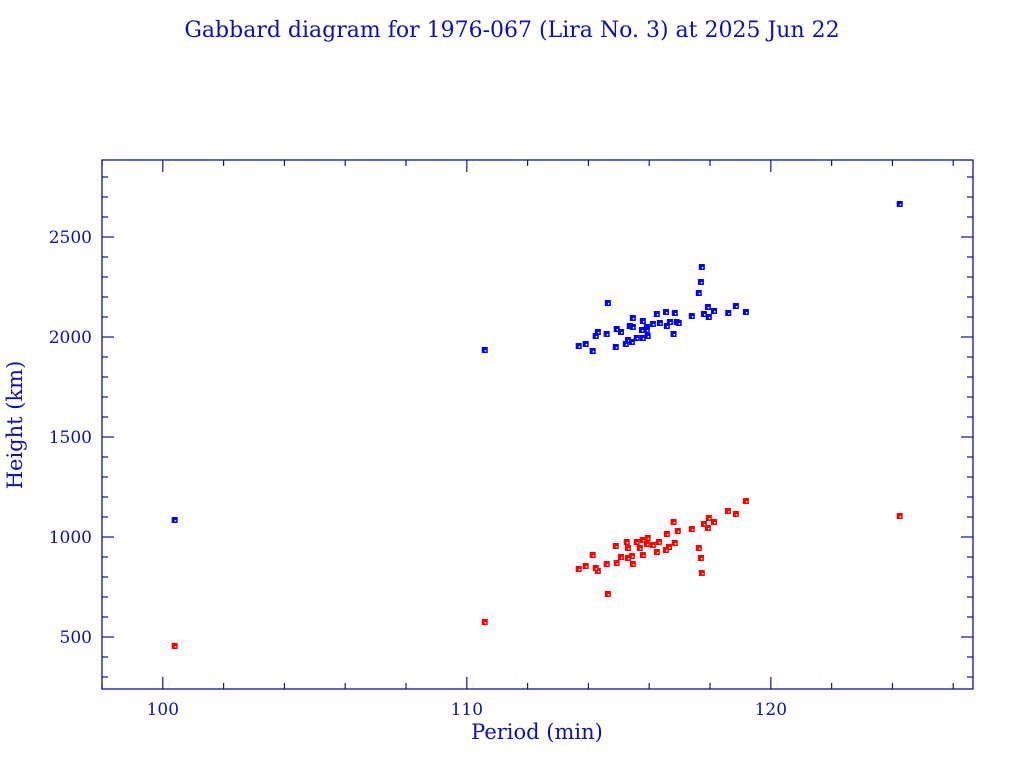 This screenshot has height=768, width=1024. I want to click on series-perigee, so click(537, 573).